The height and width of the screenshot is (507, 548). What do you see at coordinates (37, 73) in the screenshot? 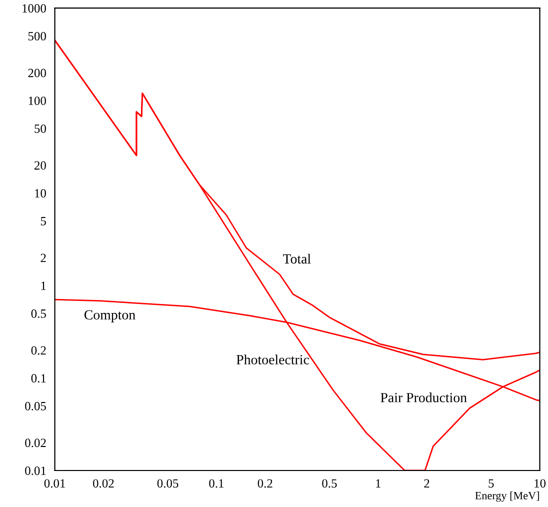
I see `y-tick-label: 200` at bounding box center [37, 73].